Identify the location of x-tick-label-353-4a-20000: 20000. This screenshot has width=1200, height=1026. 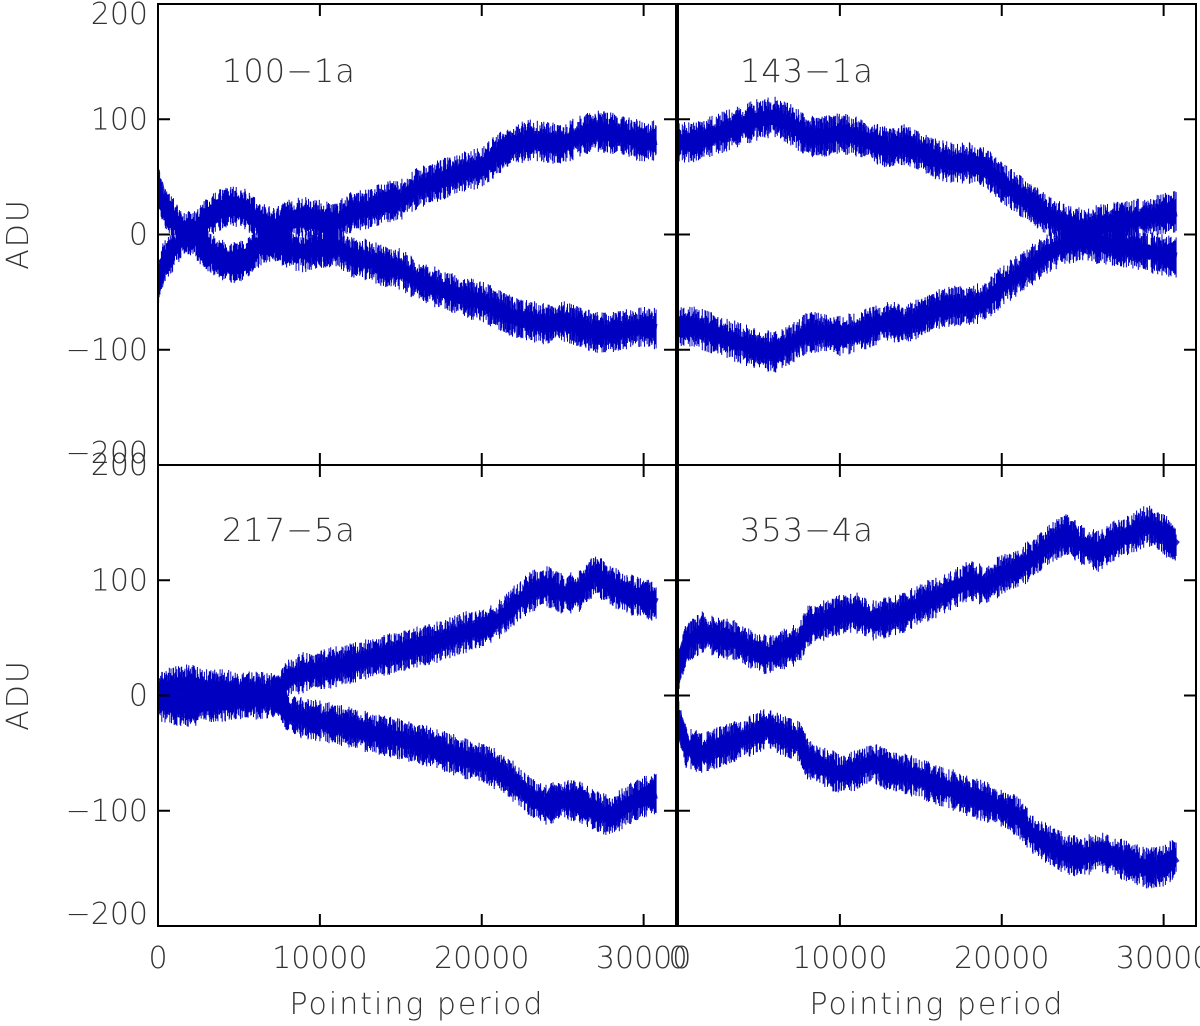
(1001, 958).